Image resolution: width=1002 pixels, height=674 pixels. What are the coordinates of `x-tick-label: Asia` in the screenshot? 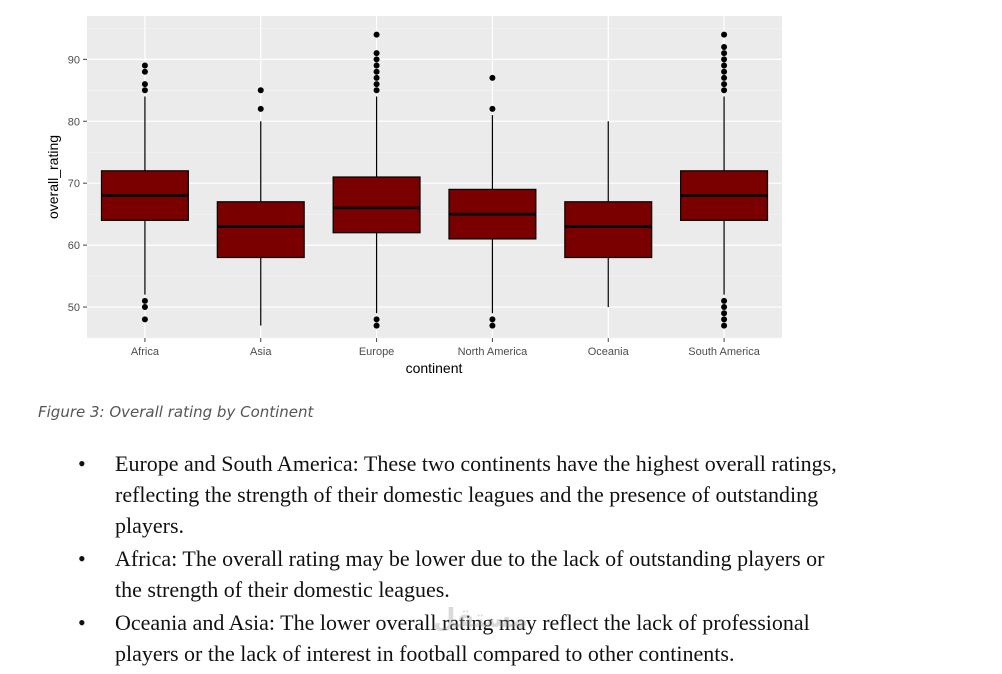 It's located at (261, 352).